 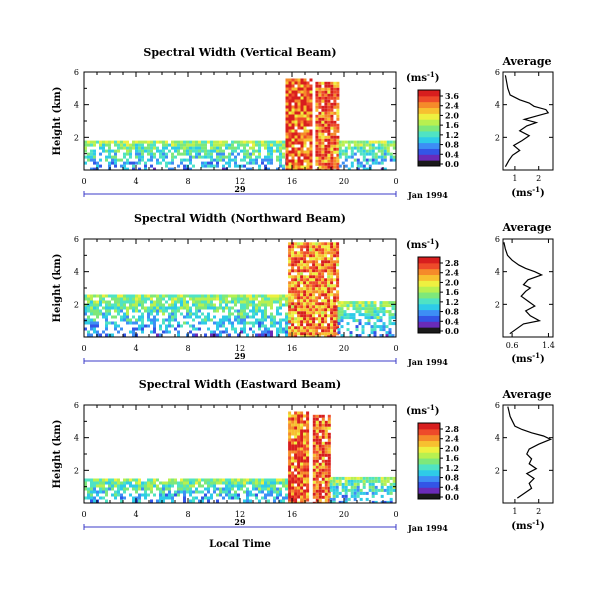 I want to click on day-label: 29, so click(x=240, y=522).